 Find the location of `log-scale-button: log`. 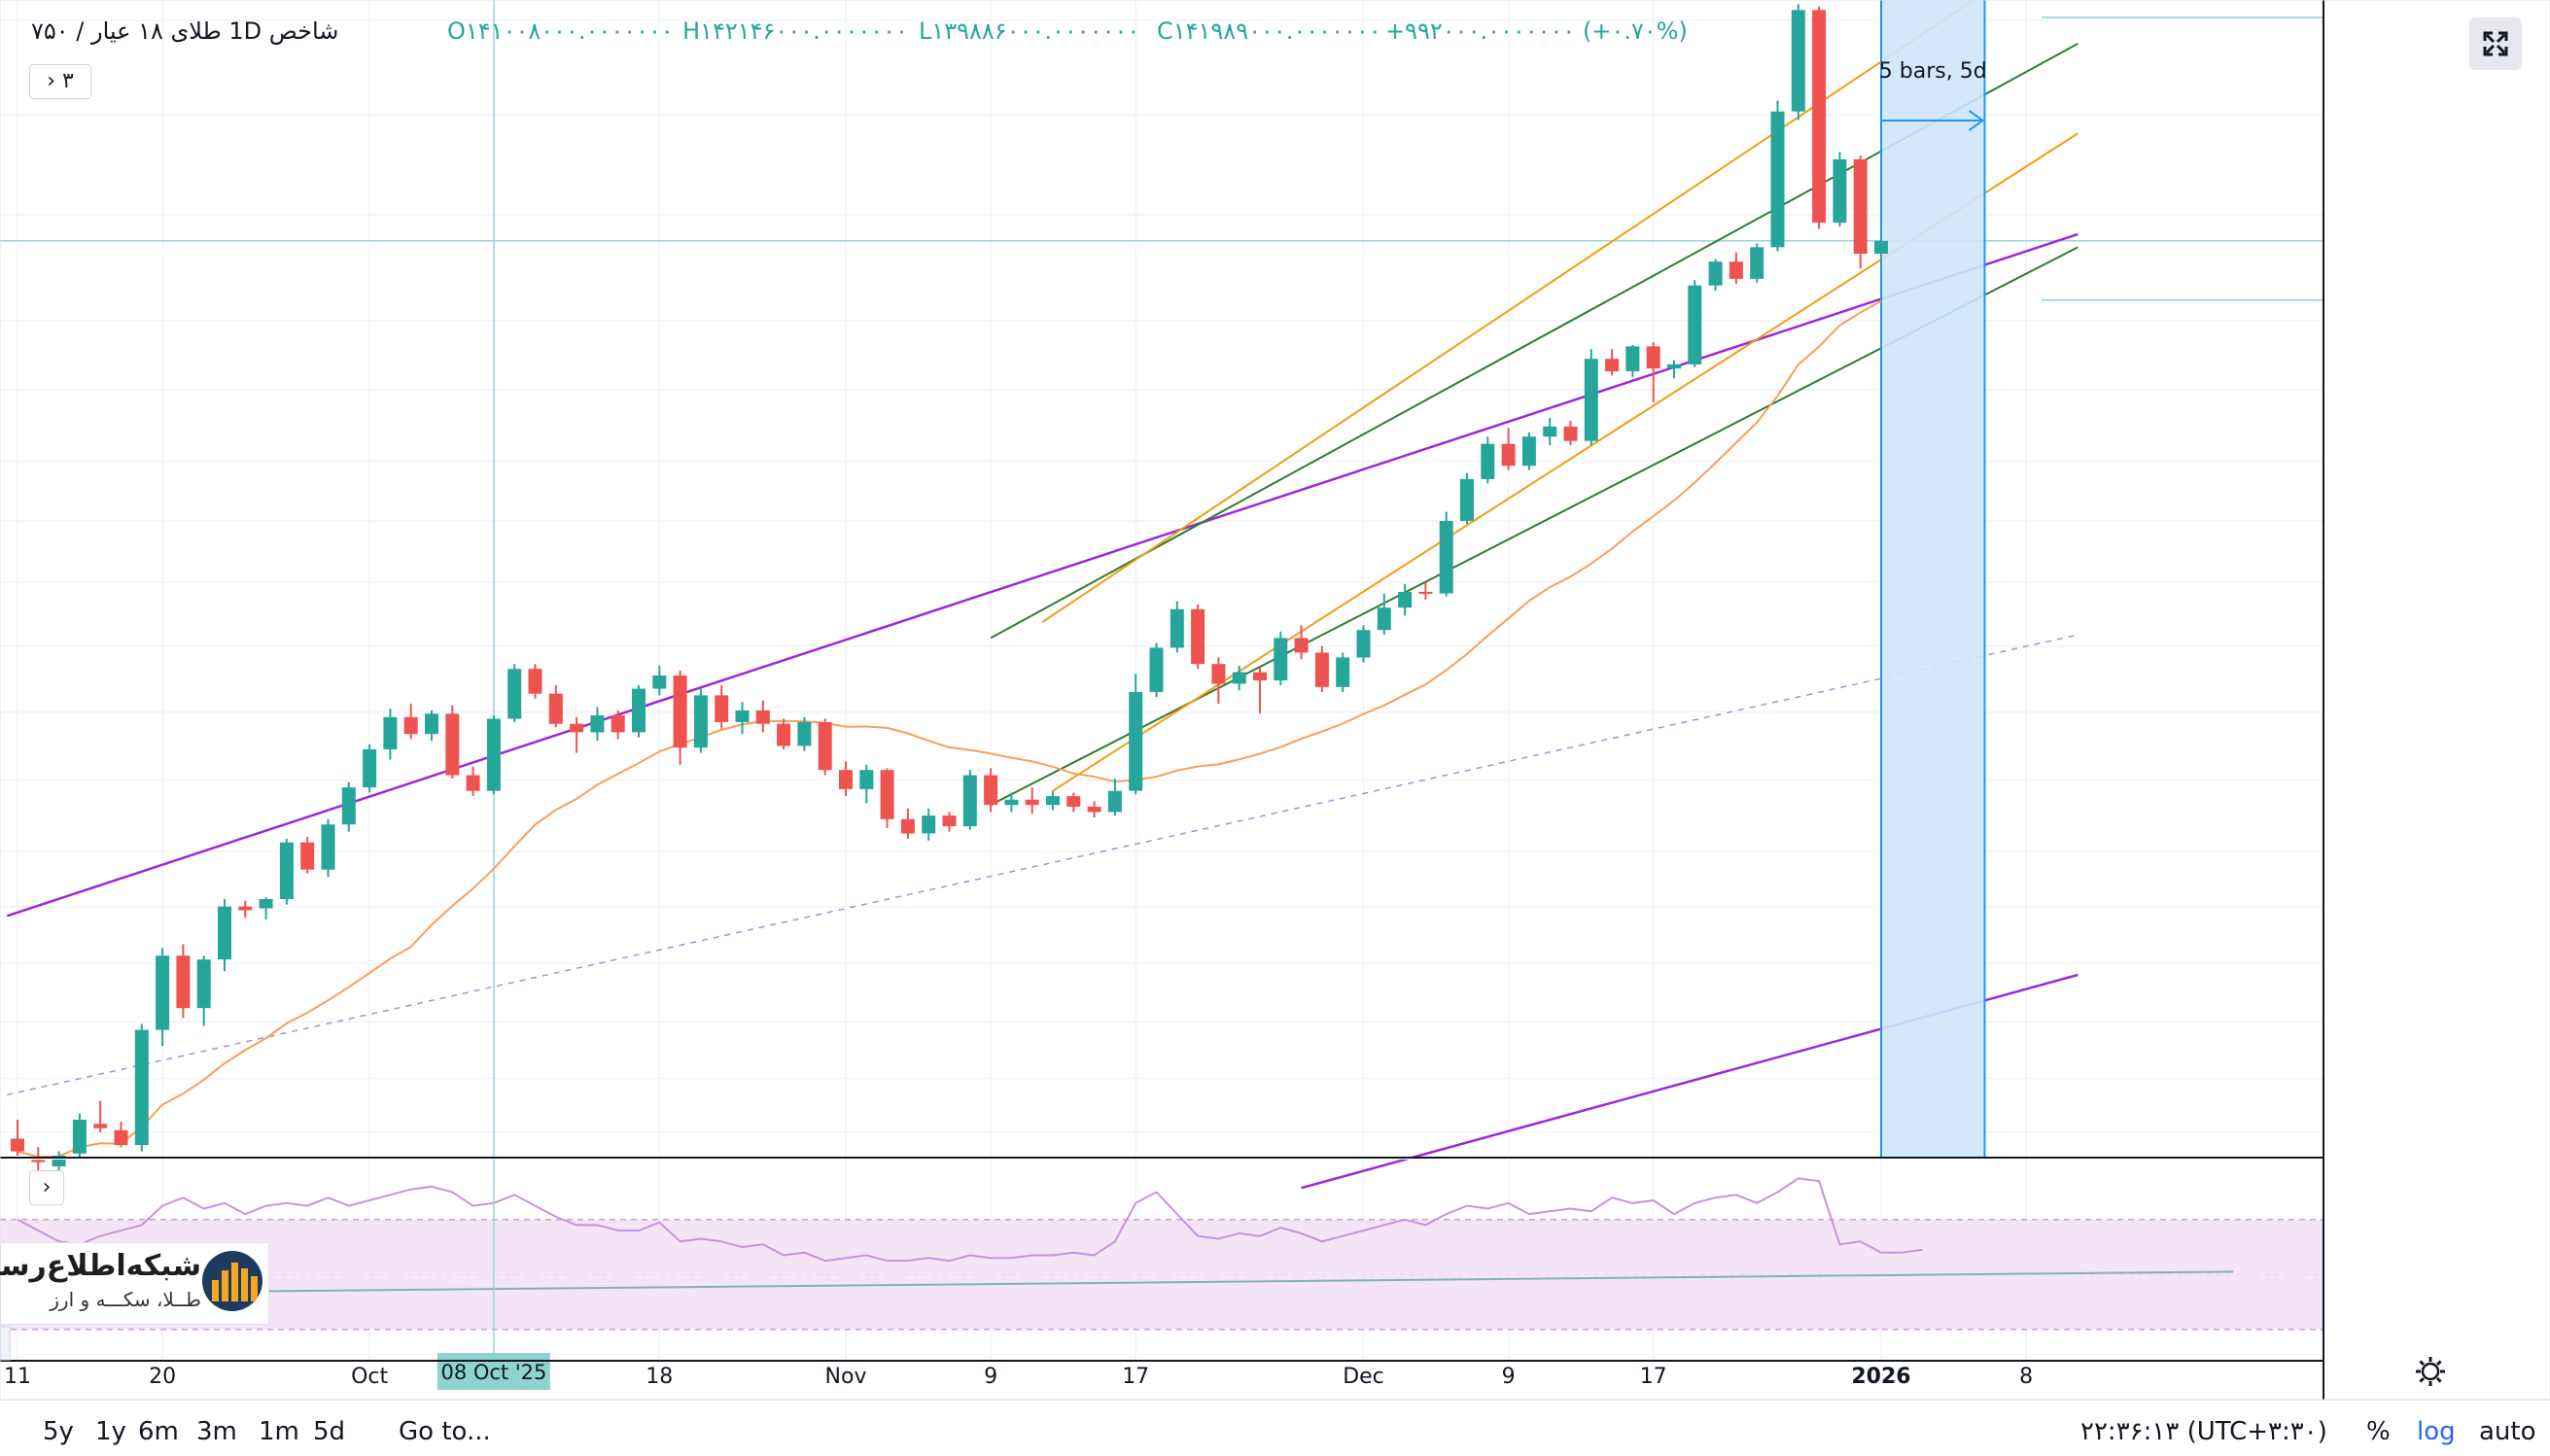

log-scale-button: log is located at coordinates (2436, 1431).